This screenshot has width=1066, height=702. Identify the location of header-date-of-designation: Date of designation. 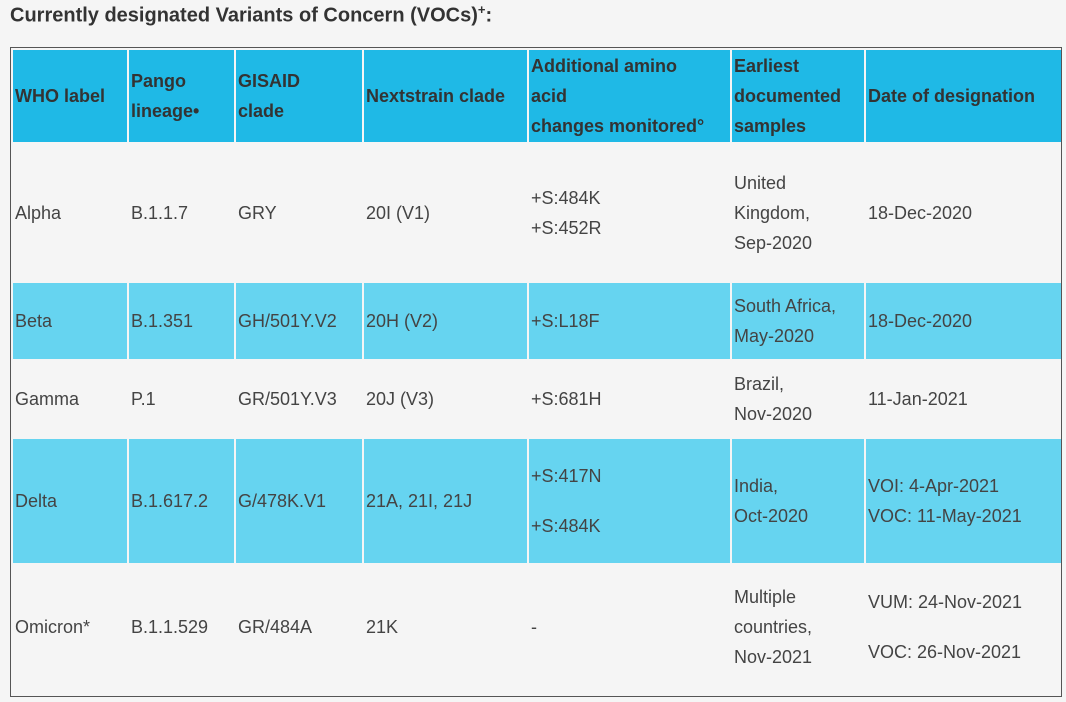
(963, 96).